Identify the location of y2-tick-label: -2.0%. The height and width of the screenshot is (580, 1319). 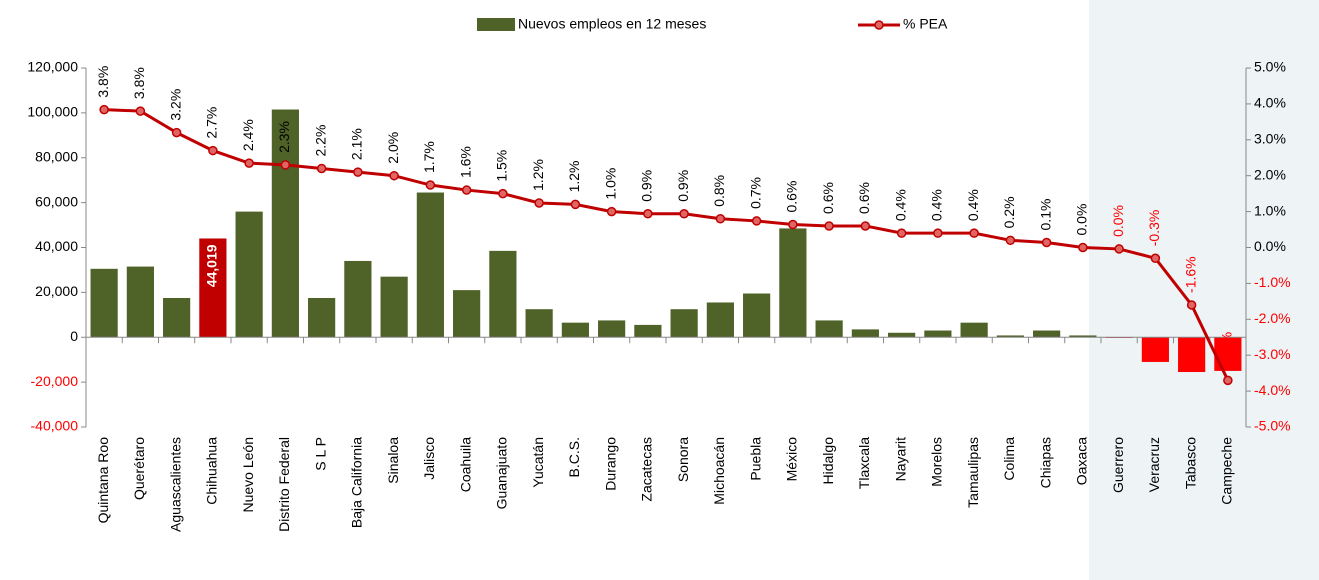
(1272, 318).